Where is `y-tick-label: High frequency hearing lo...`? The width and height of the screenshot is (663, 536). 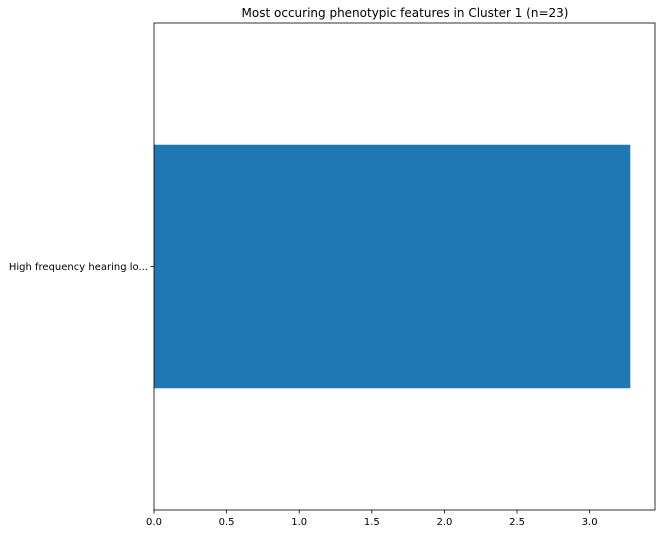 y-tick-label: High frequency hearing lo... is located at coordinates (78, 267).